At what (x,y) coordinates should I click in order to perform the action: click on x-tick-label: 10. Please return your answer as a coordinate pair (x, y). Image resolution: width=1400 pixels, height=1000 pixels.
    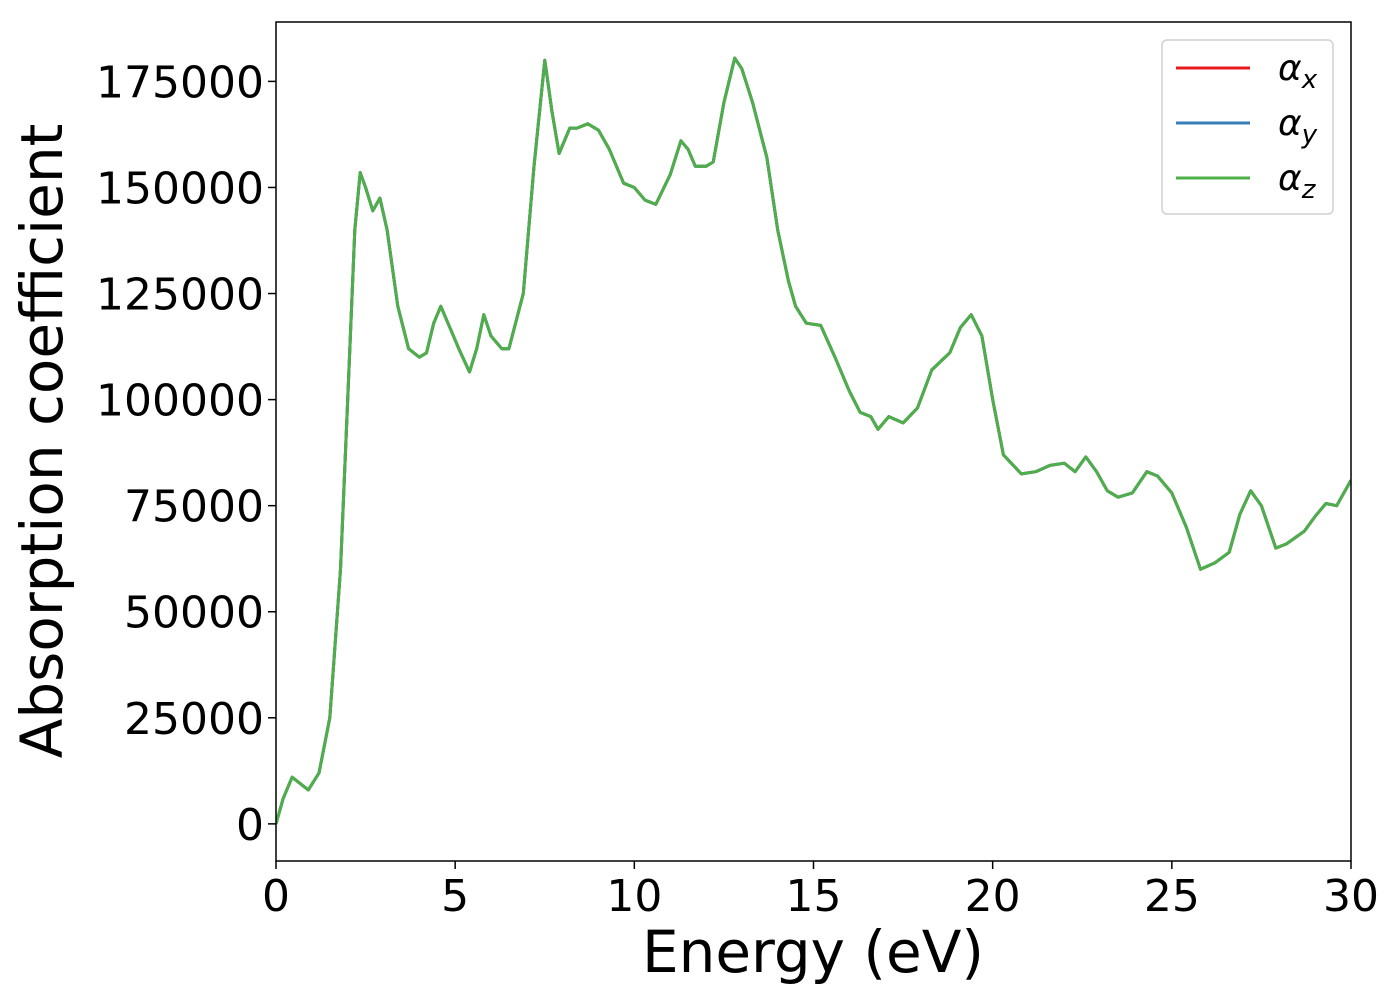
    Looking at the image, I should click on (634, 896).